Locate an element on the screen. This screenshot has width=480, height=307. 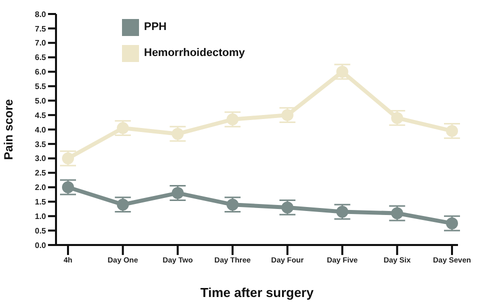
y-tick-label: 4.0 is located at coordinates (40, 129).